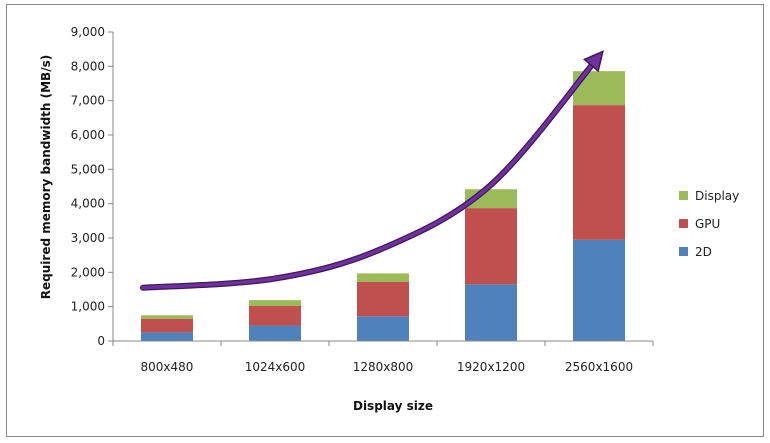 The image size is (770, 443). Describe the element at coordinates (88, 307) in the screenshot. I see `y-tick-label: 1,000` at that location.